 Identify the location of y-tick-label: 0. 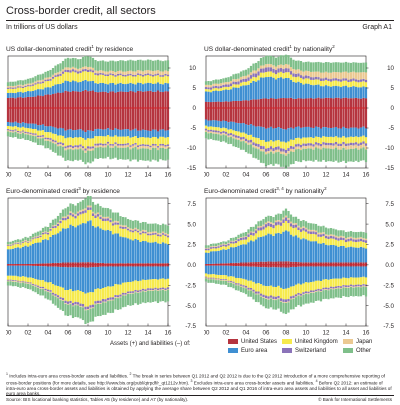
(393, 108).